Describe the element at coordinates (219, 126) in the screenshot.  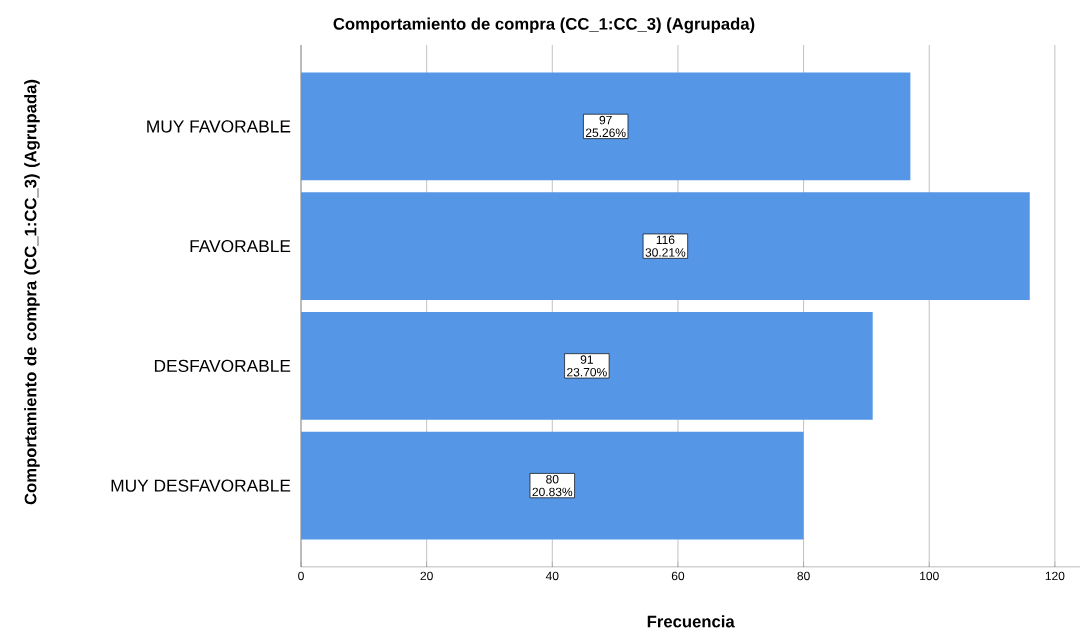
I see `y-tick-label: MUY FAVORABLE` at that location.